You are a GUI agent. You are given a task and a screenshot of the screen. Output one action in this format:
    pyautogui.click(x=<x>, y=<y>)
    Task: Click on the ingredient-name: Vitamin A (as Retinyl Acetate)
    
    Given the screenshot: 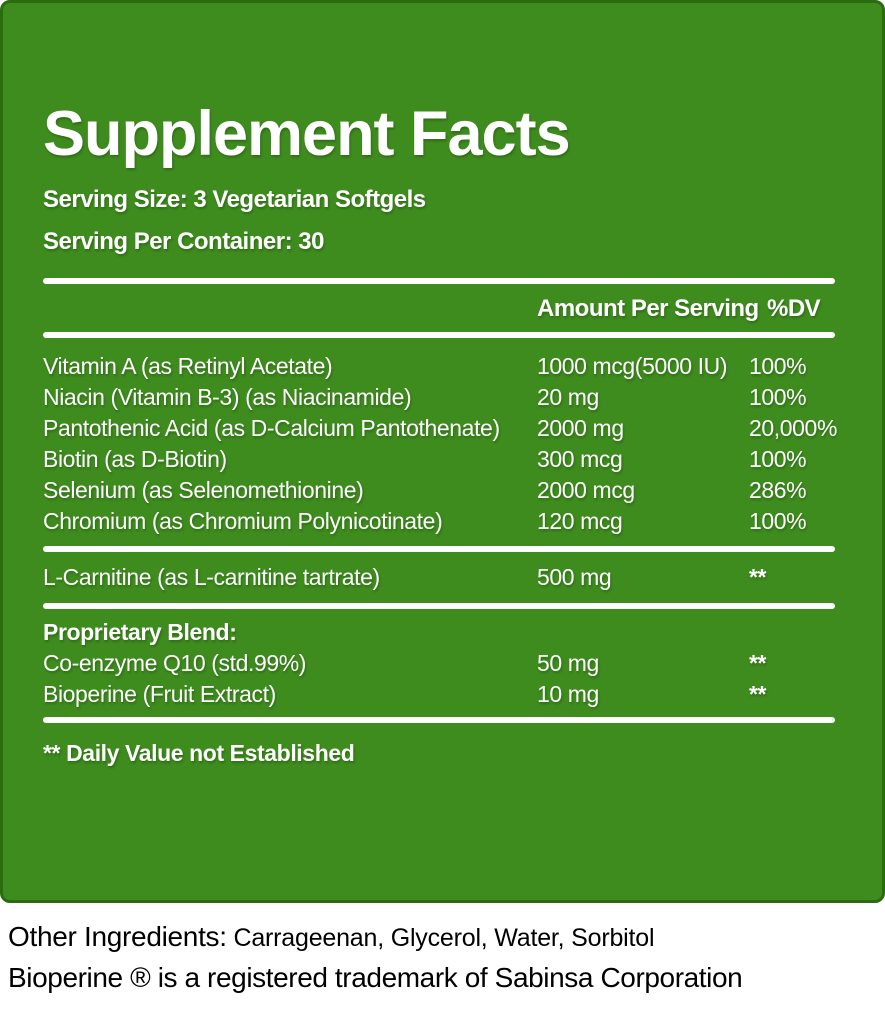 What is the action you would take?
    pyautogui.click(x=188, y=366)
    